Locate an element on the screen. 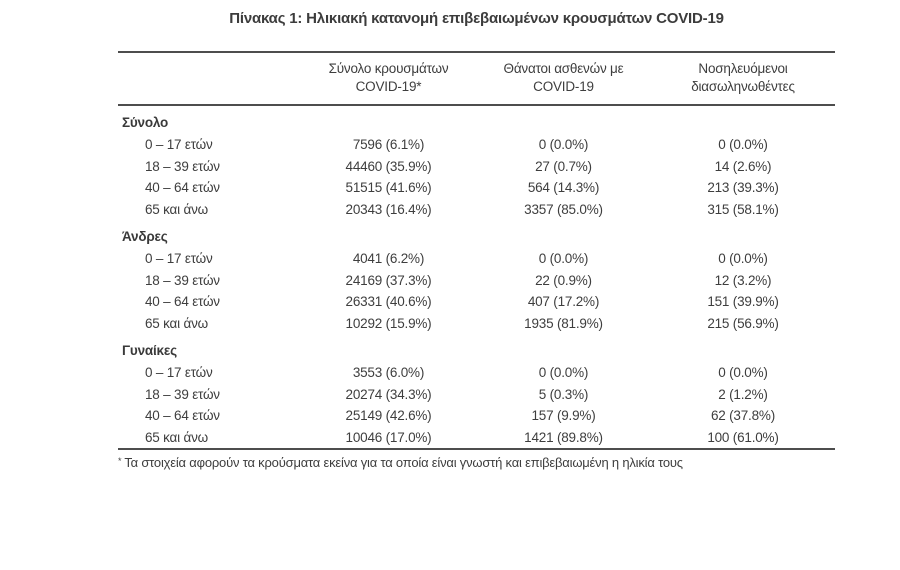 The height and width of the screenshot is (570, 900). cell-deaths: 27 (0.7%) is located at coordinates (563, 166).